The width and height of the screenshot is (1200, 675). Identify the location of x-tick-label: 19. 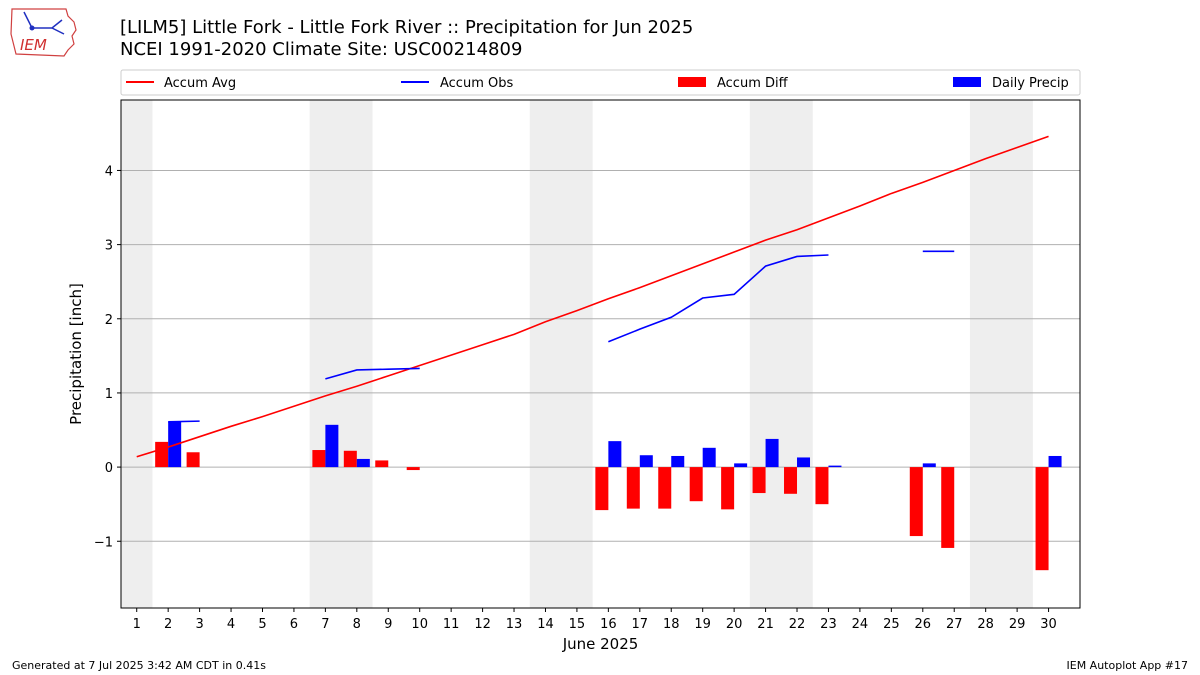
(702, 624).